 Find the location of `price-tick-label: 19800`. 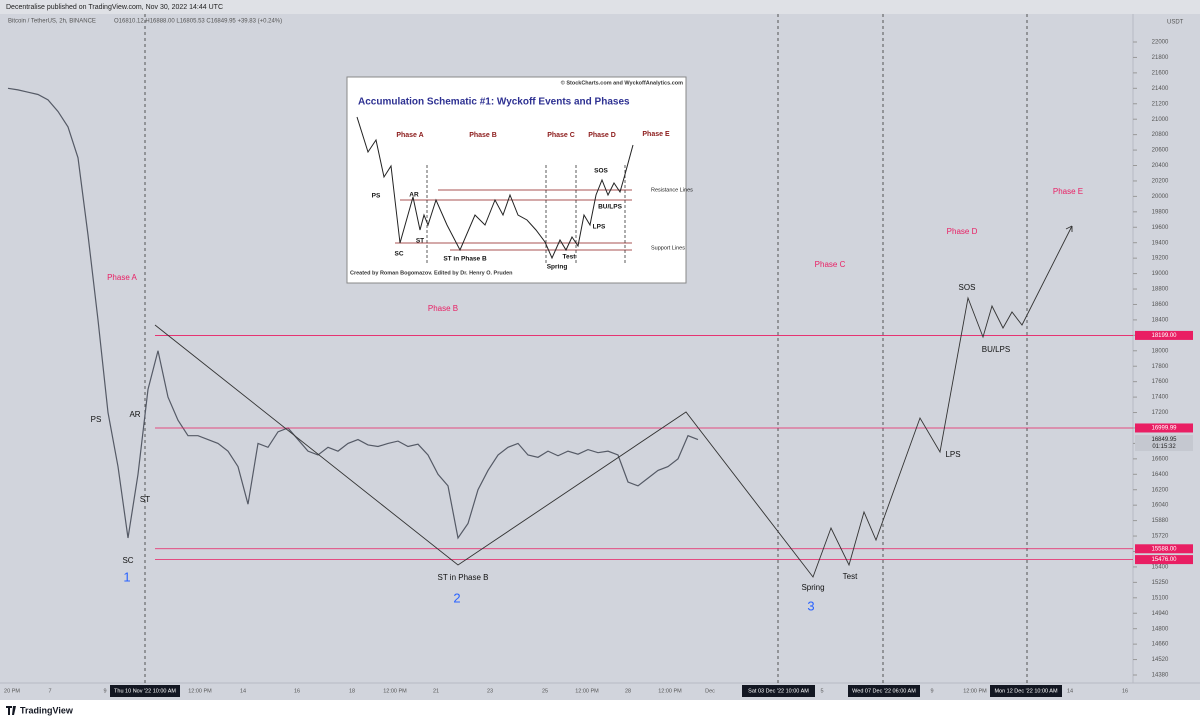

price-tick-label: 19800 is located at coordinates (1160, 212).